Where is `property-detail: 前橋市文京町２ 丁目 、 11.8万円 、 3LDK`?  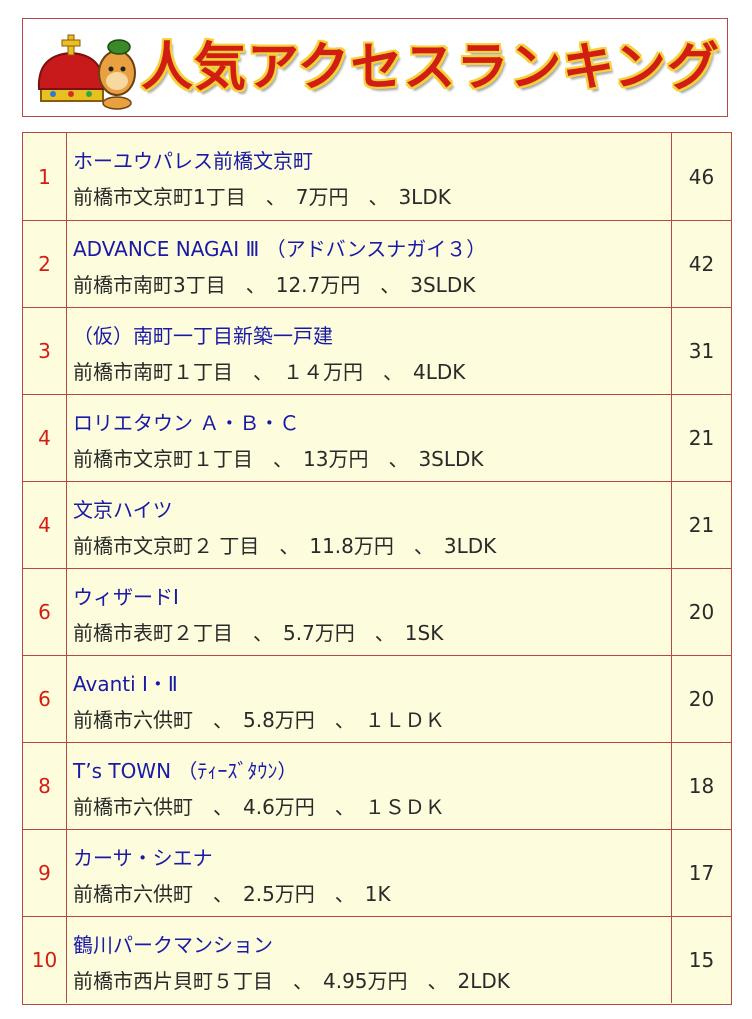
property-detail: 前橋市文京町２ 丁目 、 11.8万円 、 3LDK is located at coordinates (285, 546).